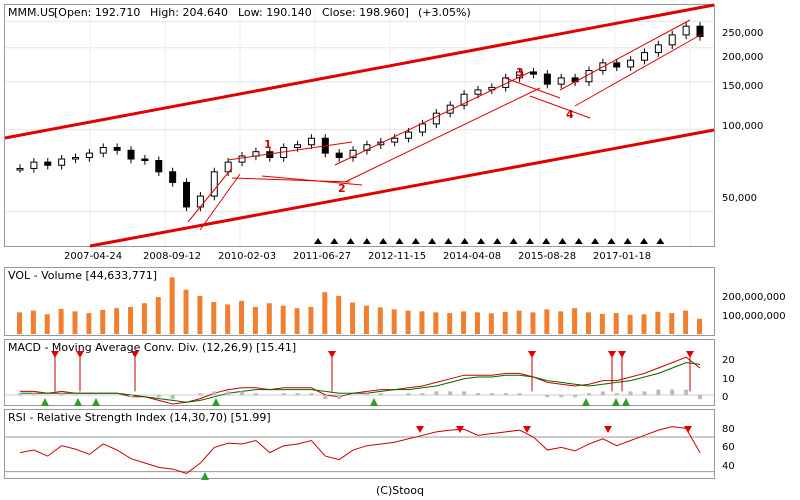  What do you see at coordinates (547, 256) in the screenshot?
I see `x-tick-label: 2015-08-28` at bounding box center [547, 256].